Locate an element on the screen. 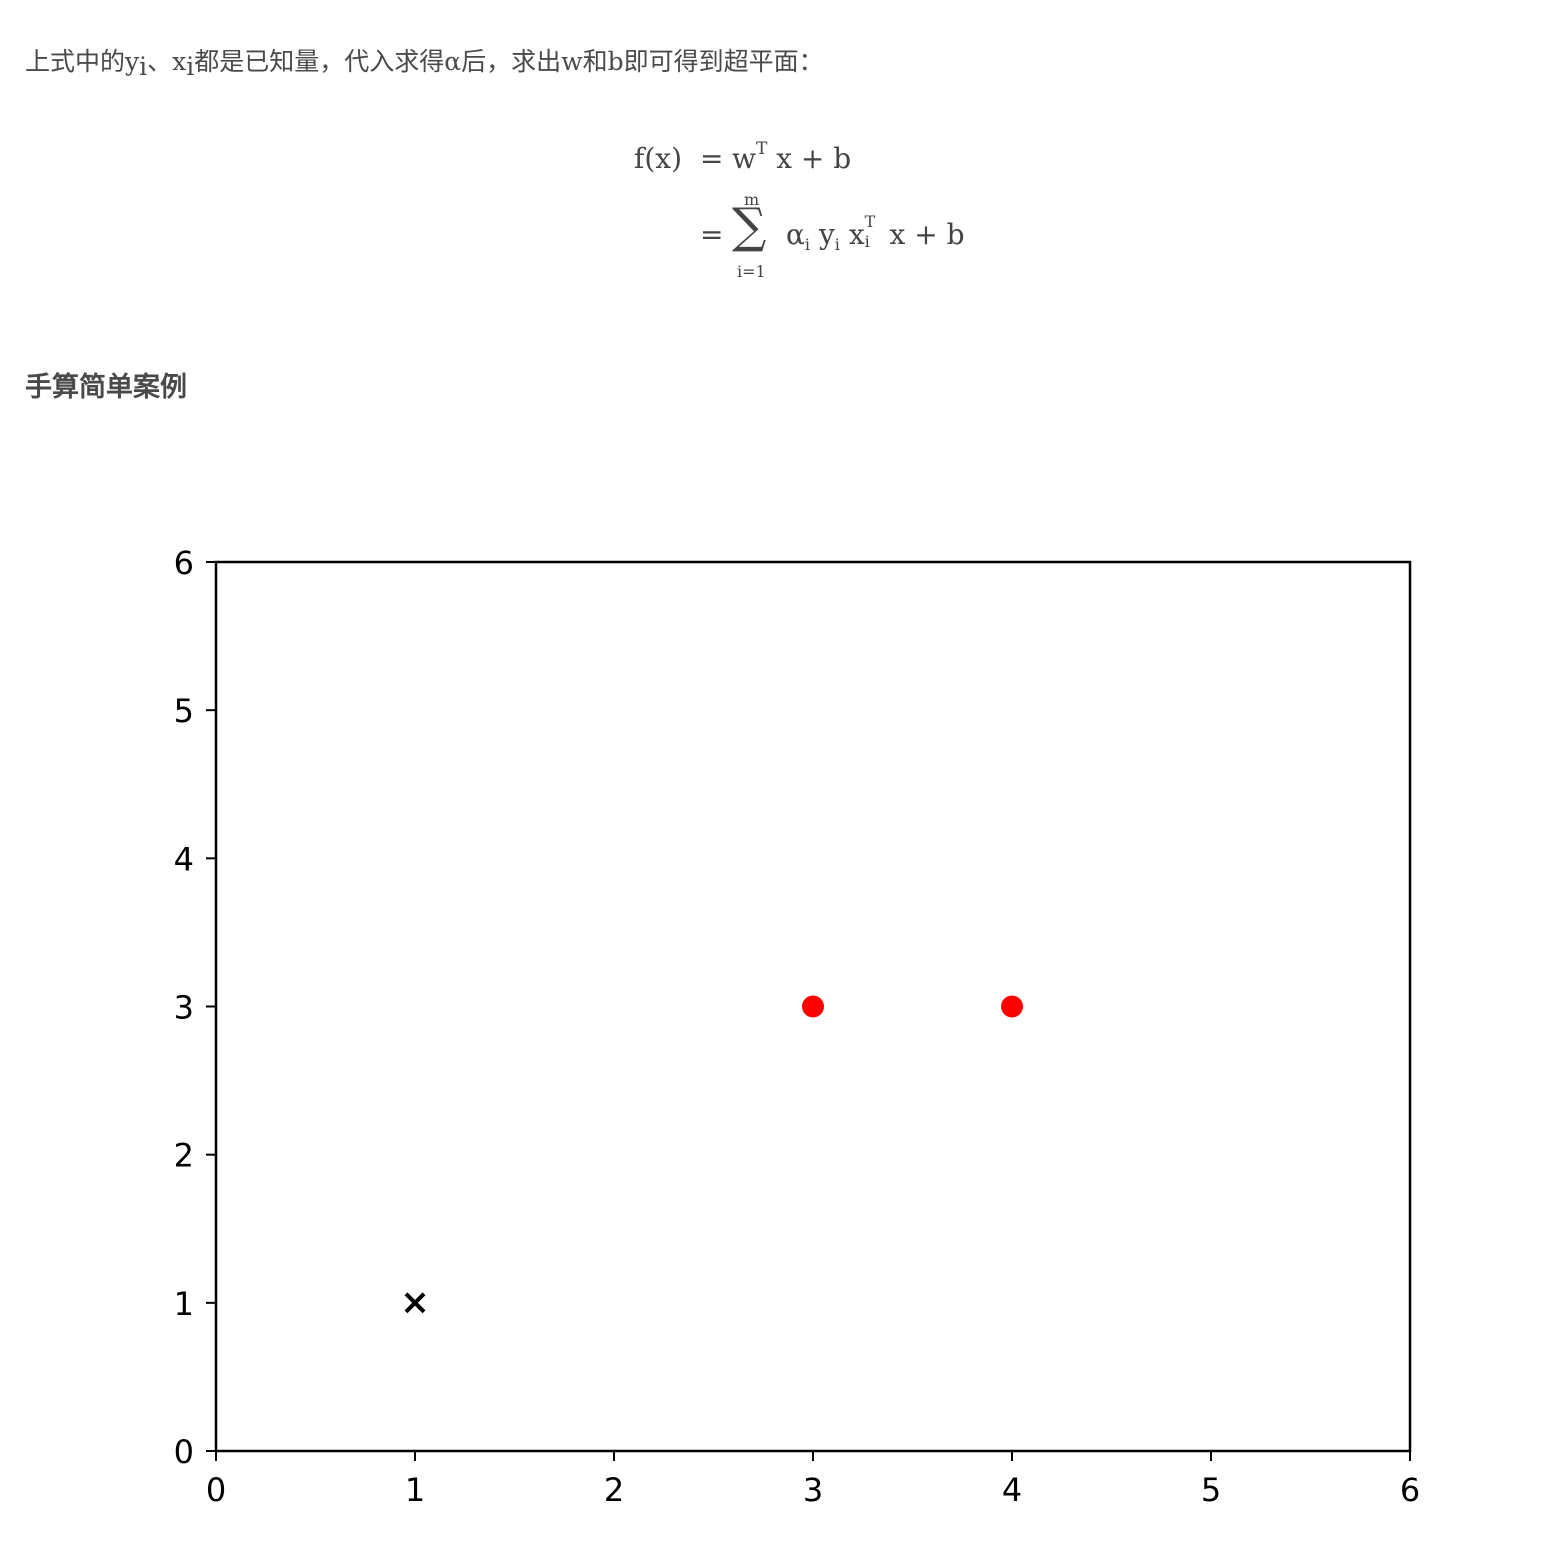 This screenshot has height=1541, width=1565. x-tick-label: 1 is located at coordinates (415, 1490).